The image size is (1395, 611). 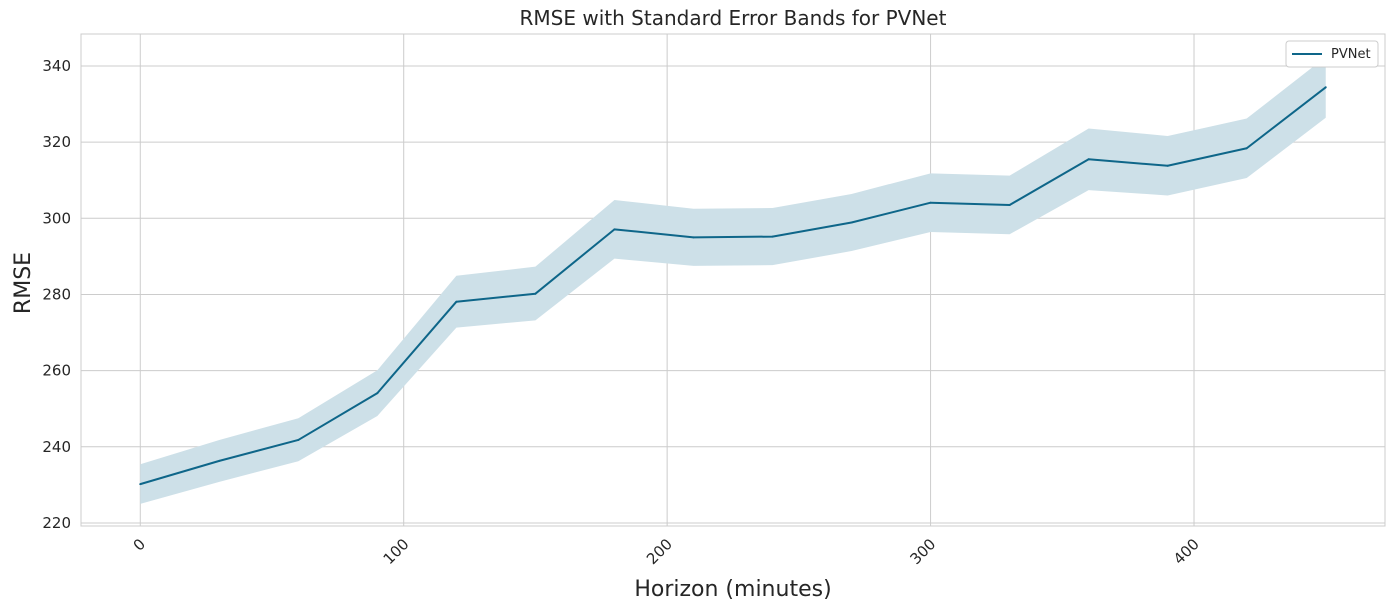 I want to click on y-tick-label: 220, so click(x=56, y=523).